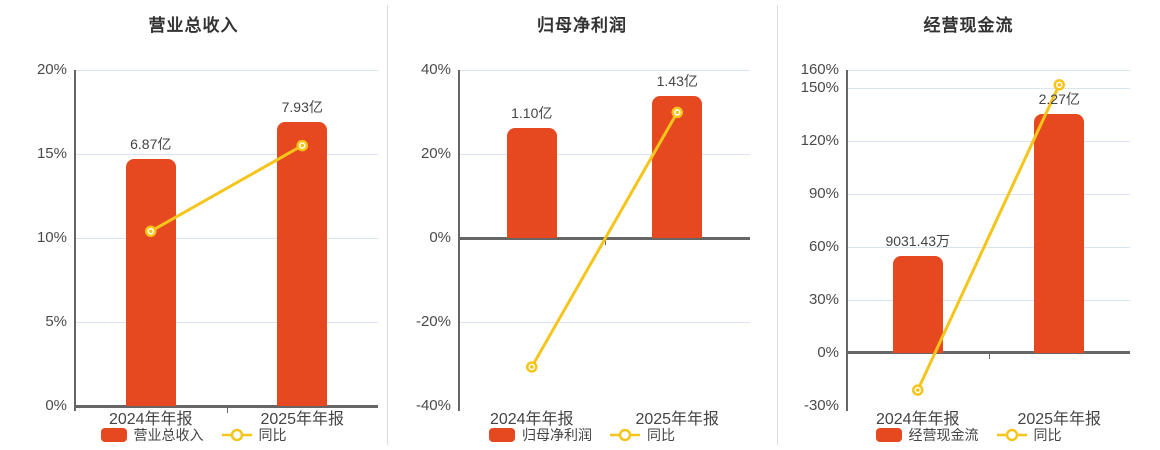 The width and height of the screenshot is (1160, 450). What do you see at coordinates (677, 81) in the screenshot?
I see `bar-value-label: 1.43亿` at bounding box center [677, 81].